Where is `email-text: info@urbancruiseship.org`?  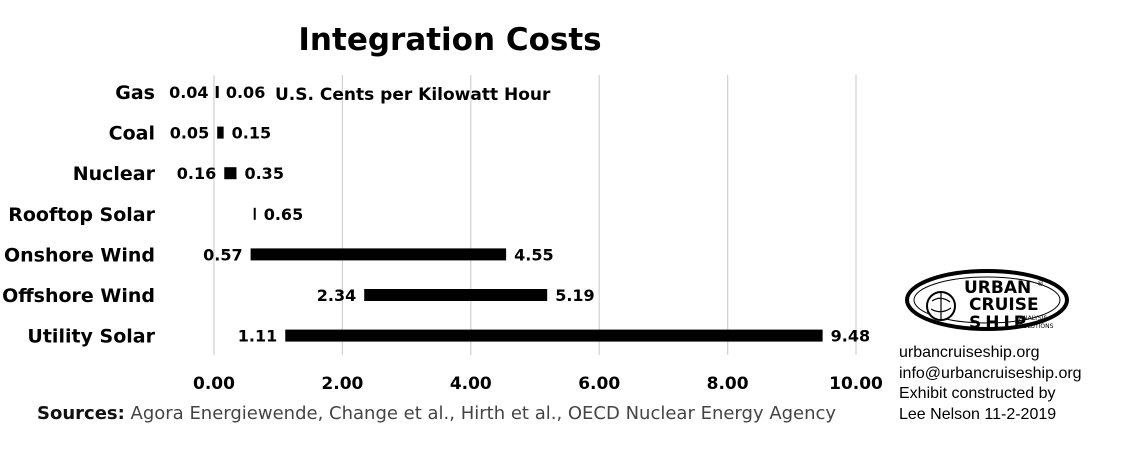
email-text: info@urbancruiseship.org is located at coordinates (990, 374).